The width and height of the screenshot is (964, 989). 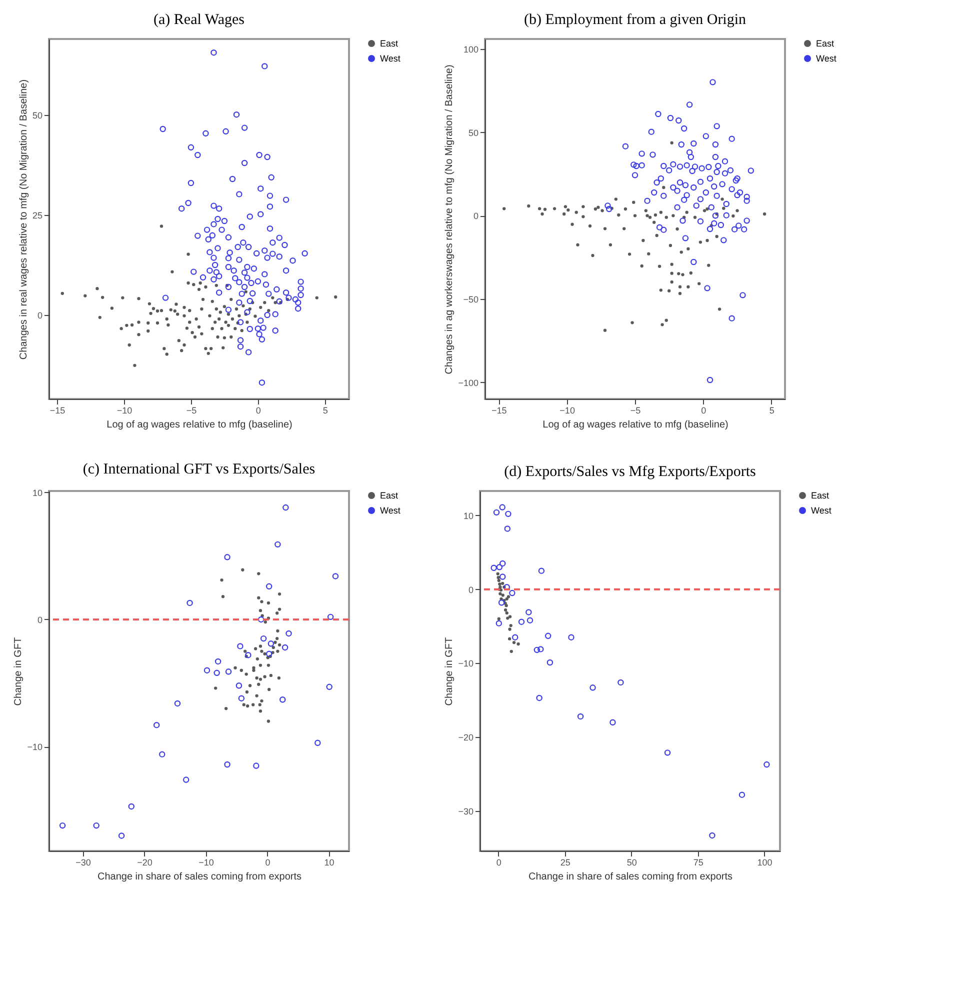 I want to click on x-axis-title: Change in share of sales coming from exports, so click(x=200, y=877).